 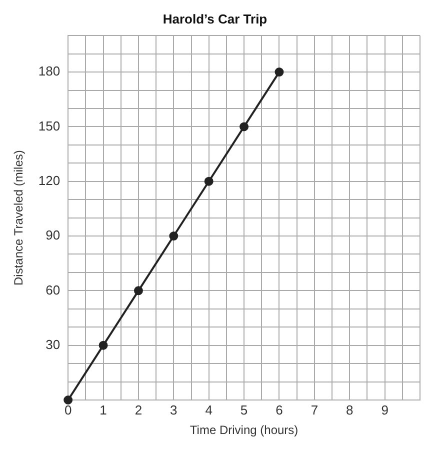 What do you see at coordinates (279, 410) in the screenshot?
I see `x-tick-label: 6` at bounding box center [279, 410].